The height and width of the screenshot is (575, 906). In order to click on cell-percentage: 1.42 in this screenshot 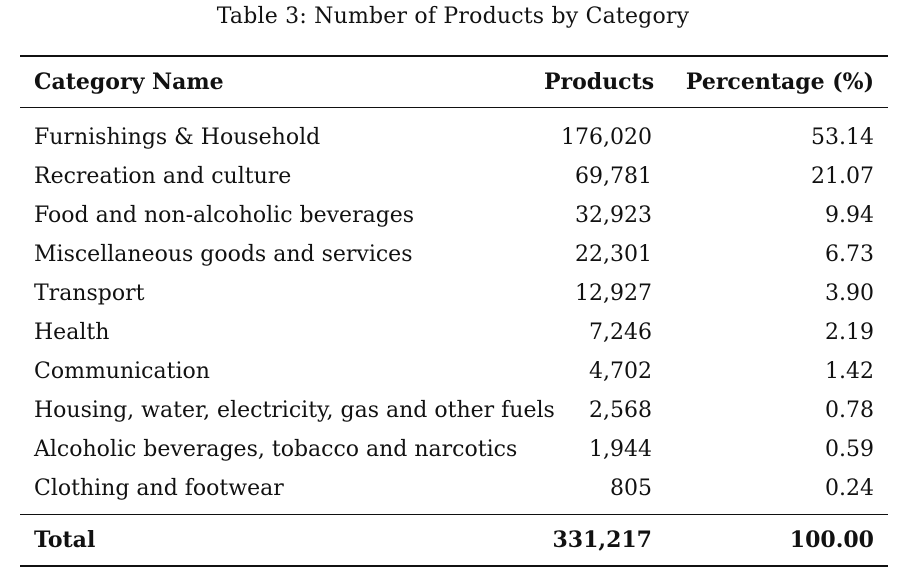, I will do `click(849, 371)`.